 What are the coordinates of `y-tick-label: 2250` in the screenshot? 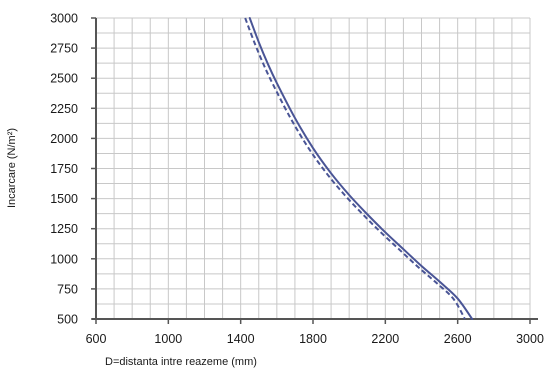 It's located at (64, 109).